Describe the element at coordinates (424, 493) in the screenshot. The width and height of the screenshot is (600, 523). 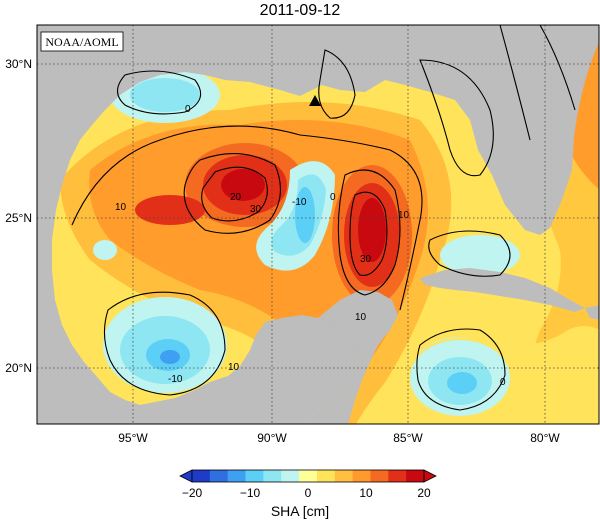
I see `colorbar-tick: 20` at that location.